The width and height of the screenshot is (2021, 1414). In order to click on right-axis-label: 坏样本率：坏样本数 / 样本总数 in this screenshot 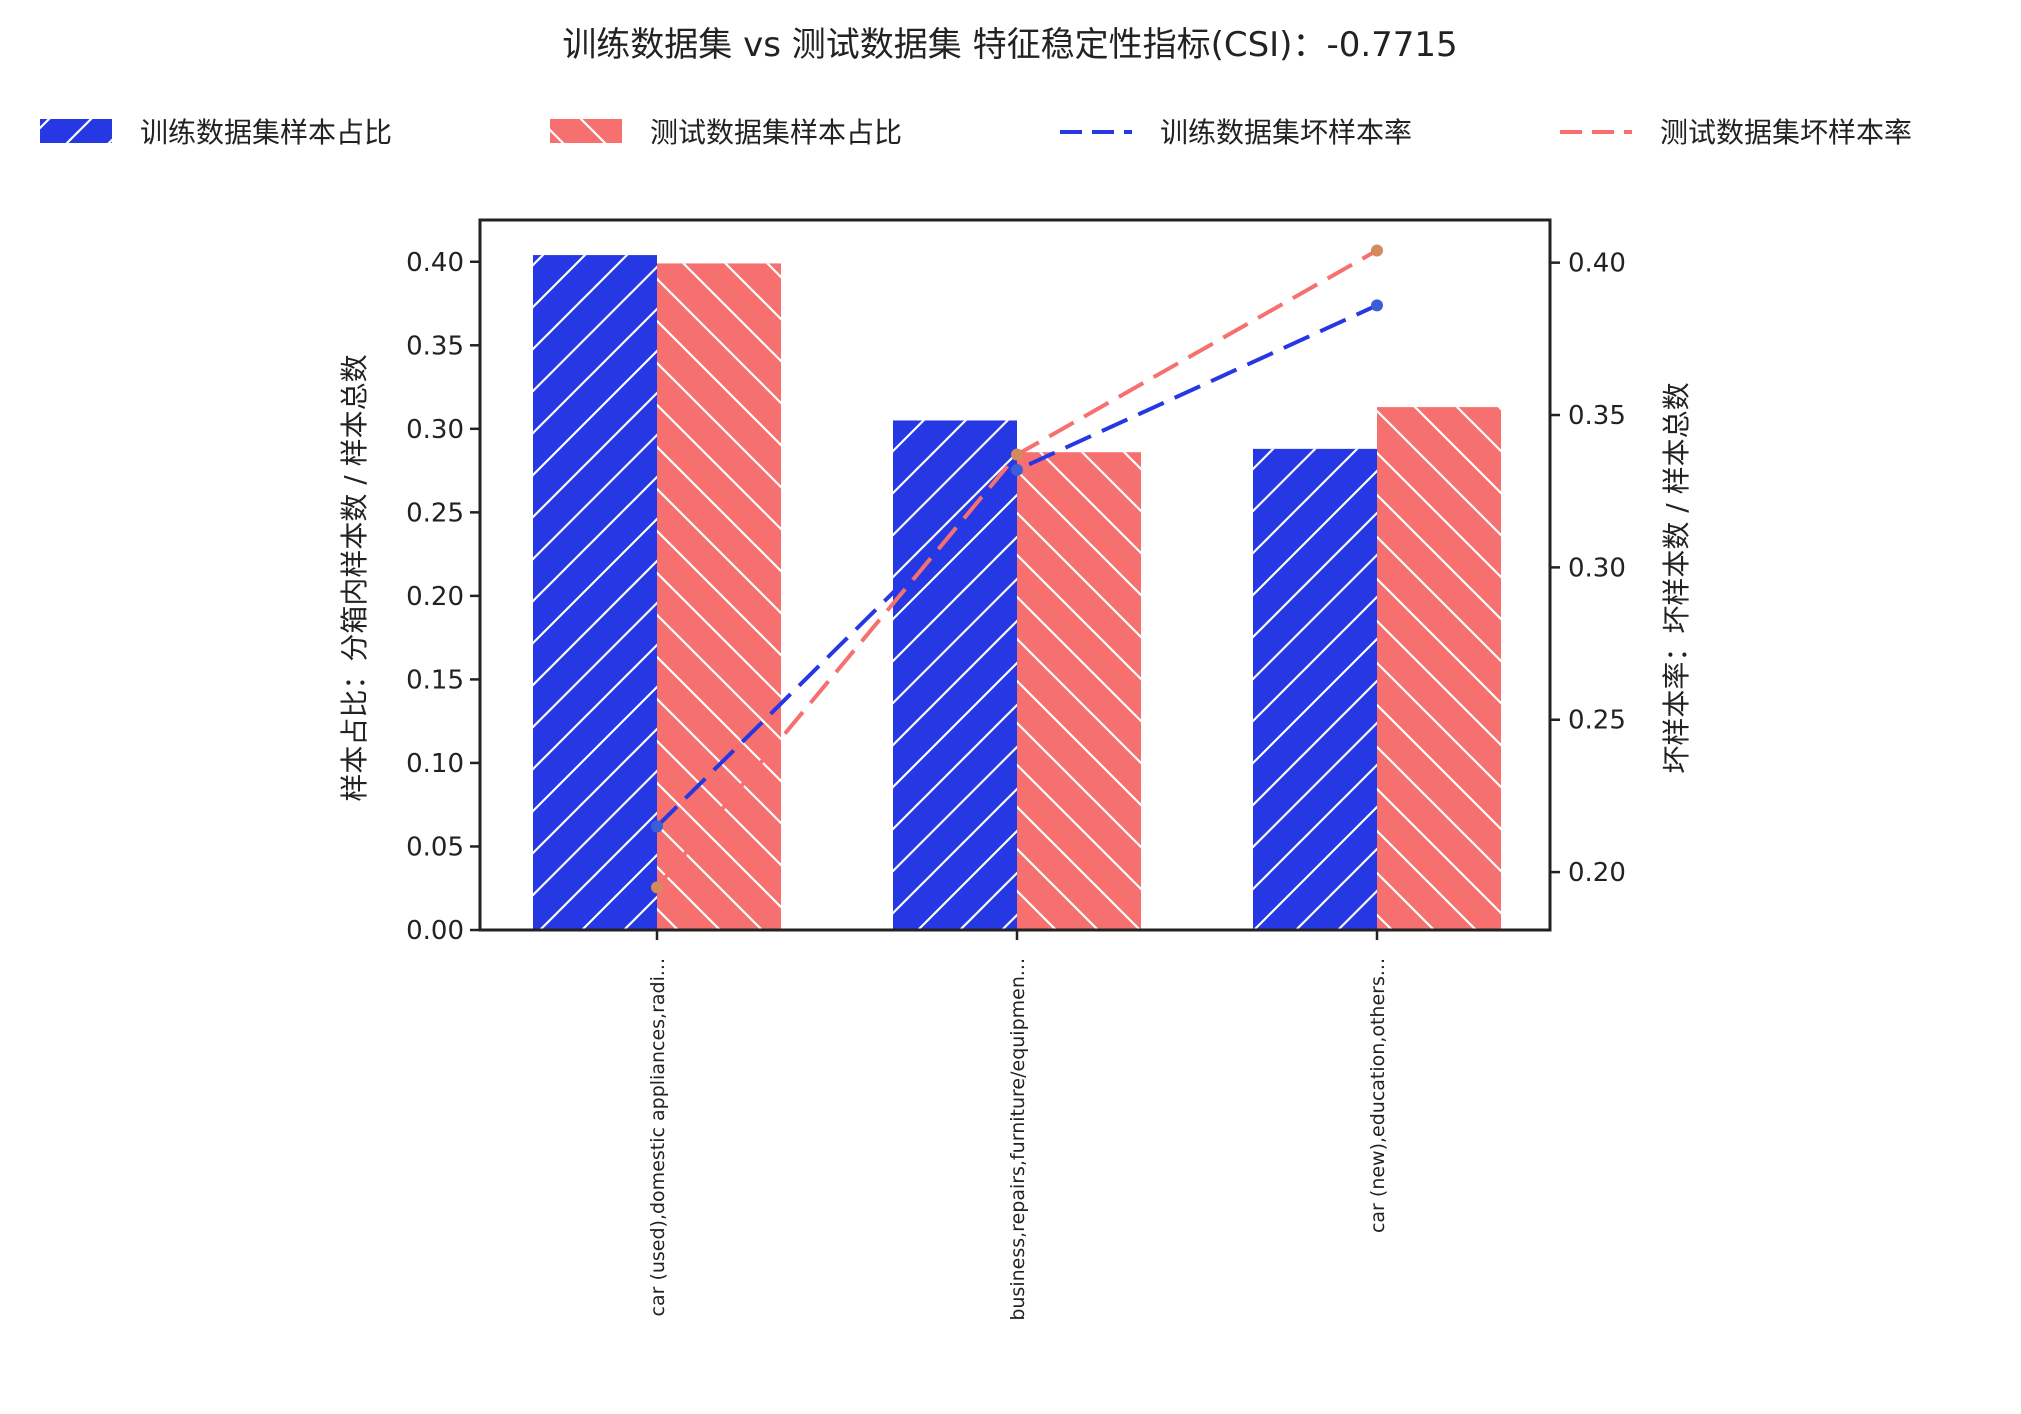, I will do `click(1676, 577)`.